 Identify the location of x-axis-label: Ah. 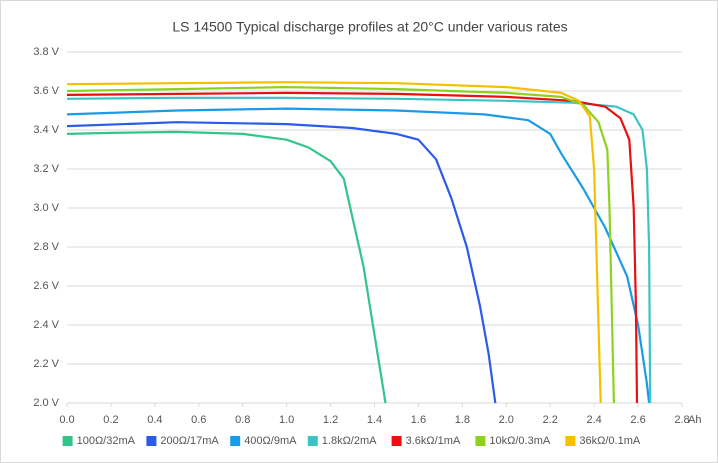
(694, 420).